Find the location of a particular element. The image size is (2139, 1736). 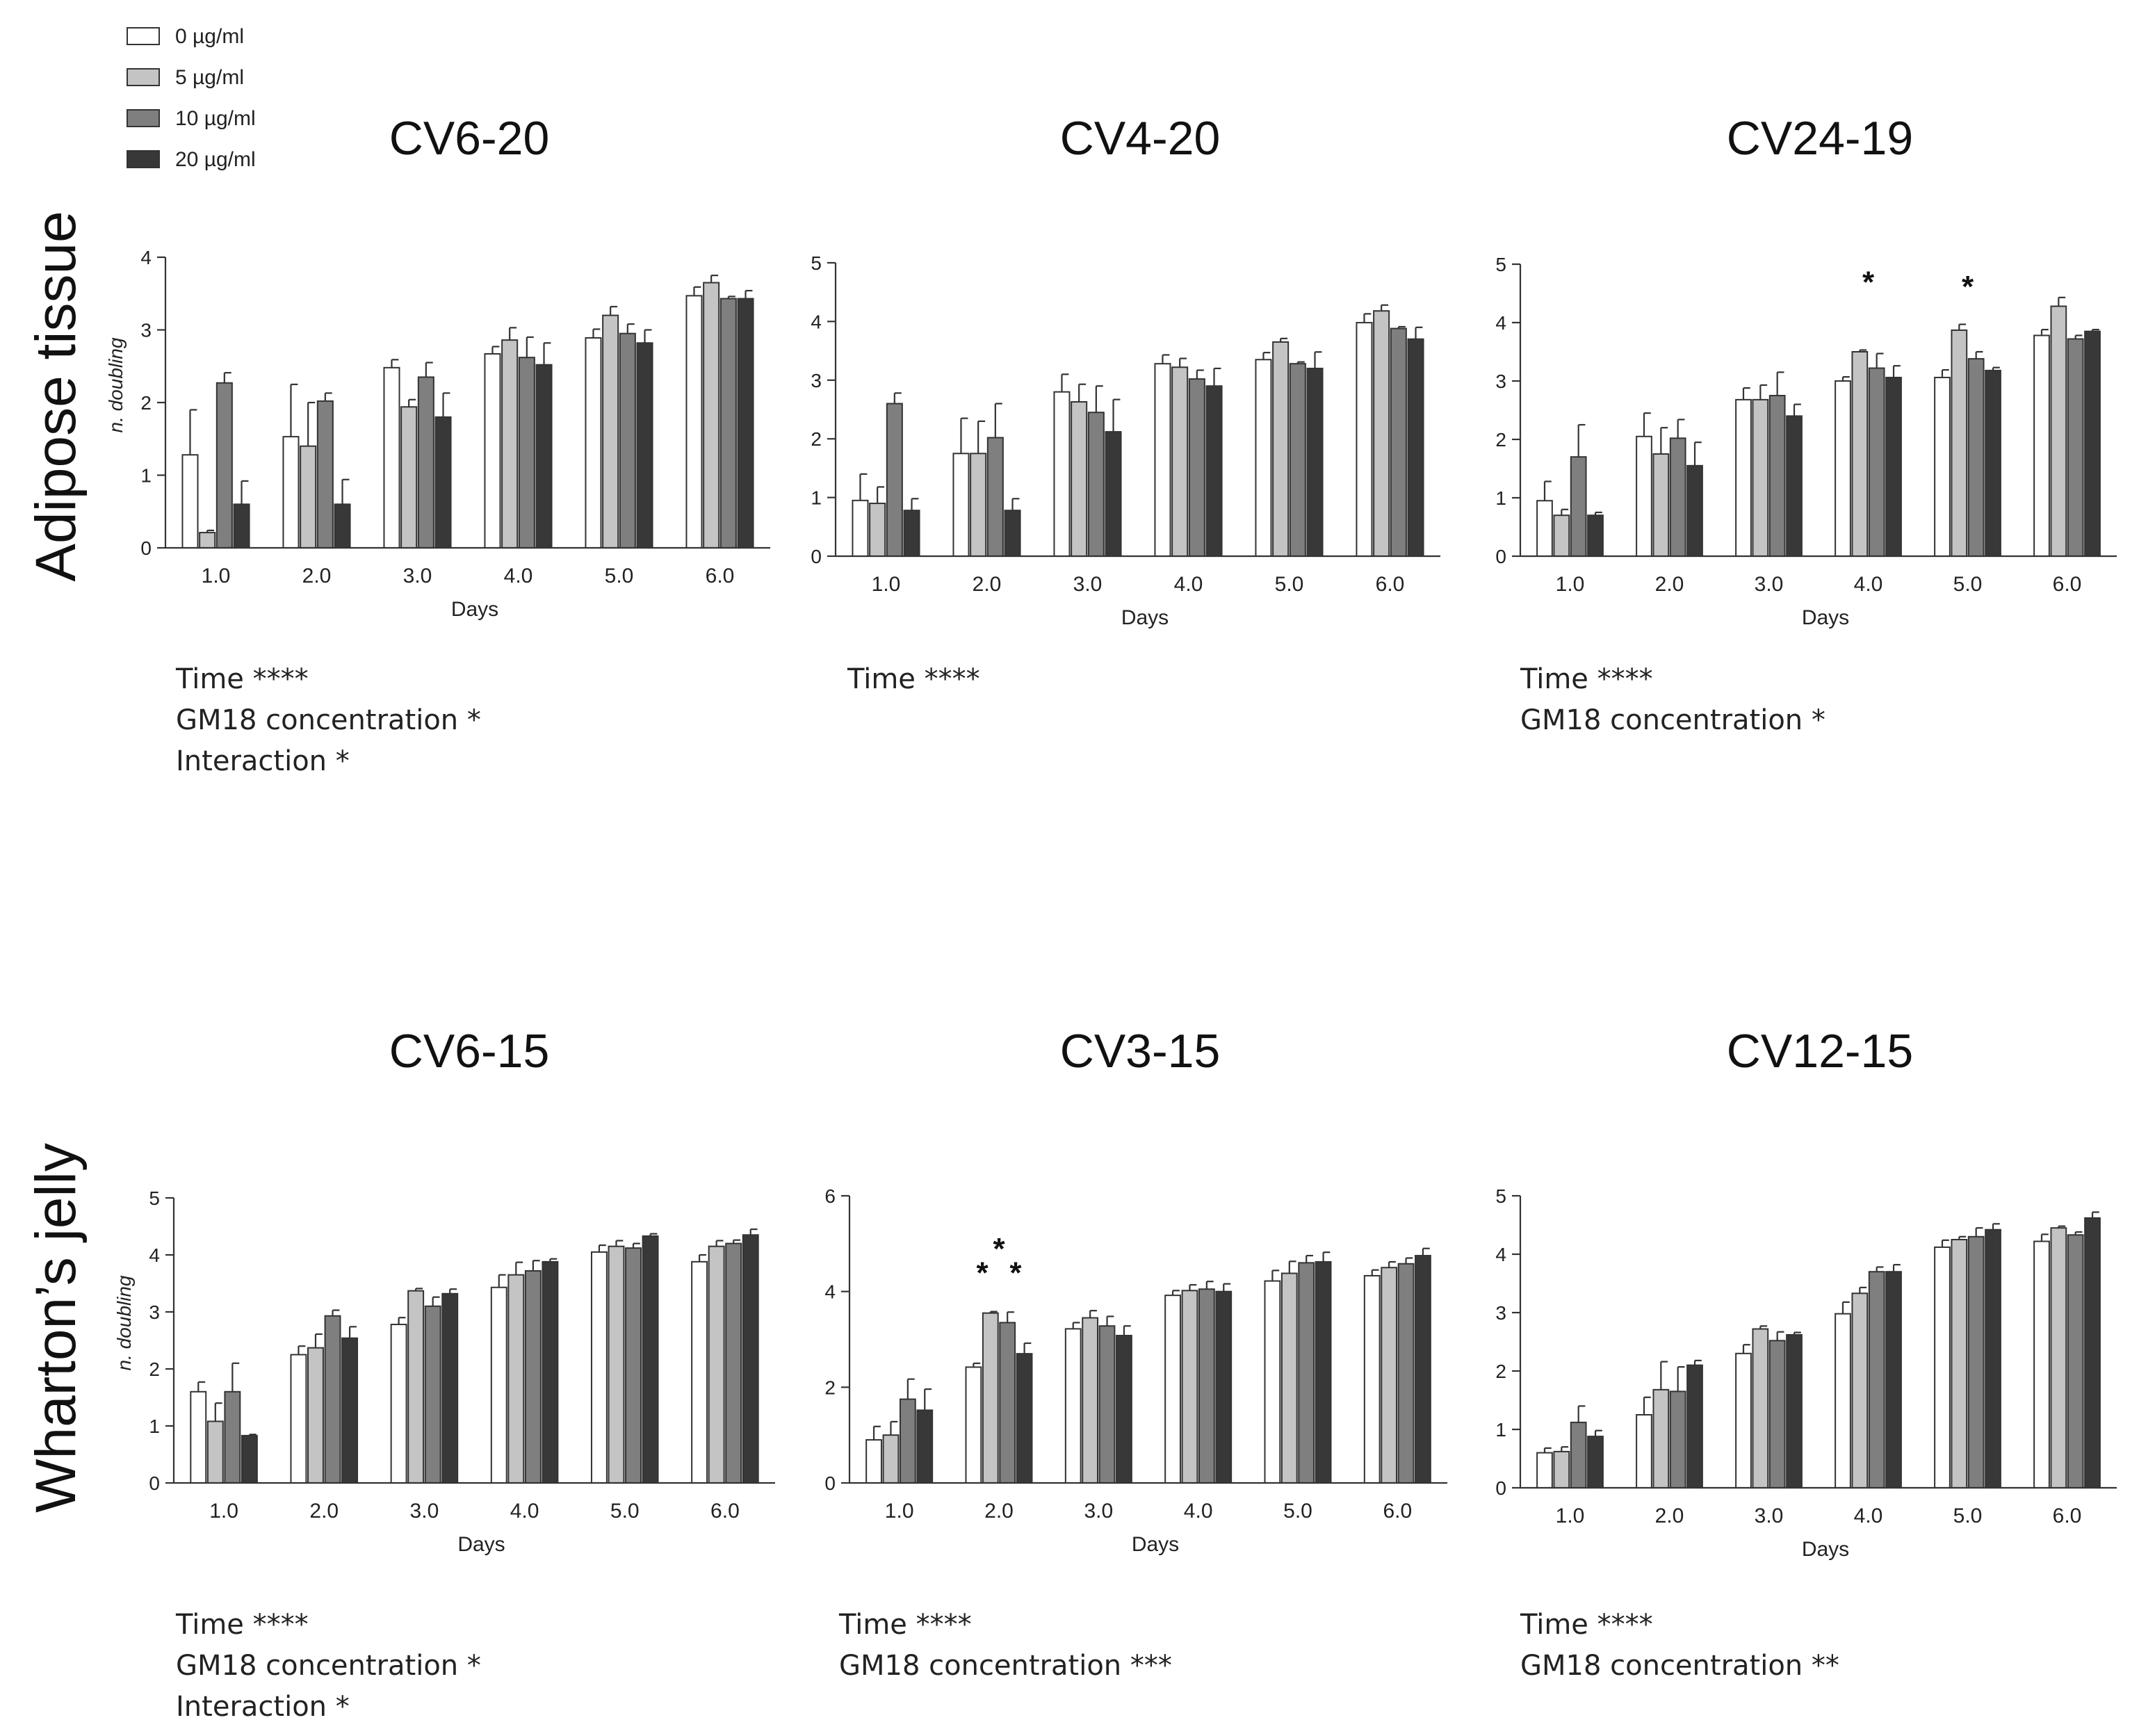

stats-panel-cv4-20: Time **** is located at coordinates (913, 679).